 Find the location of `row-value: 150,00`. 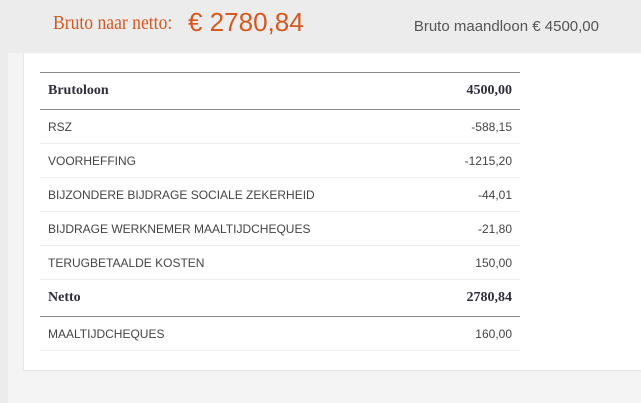

row-value: 150,00 is located at coordinates (476, 262).